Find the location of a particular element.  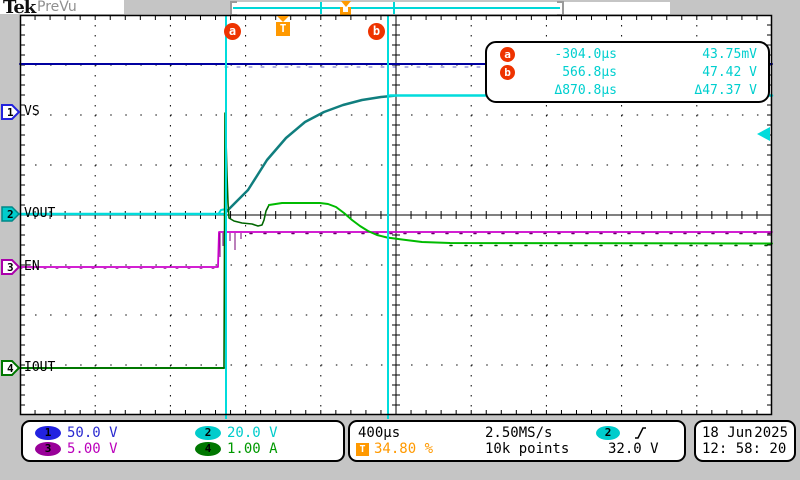

ch2-scale: 20.0 V is located at coordinates (252, 433).